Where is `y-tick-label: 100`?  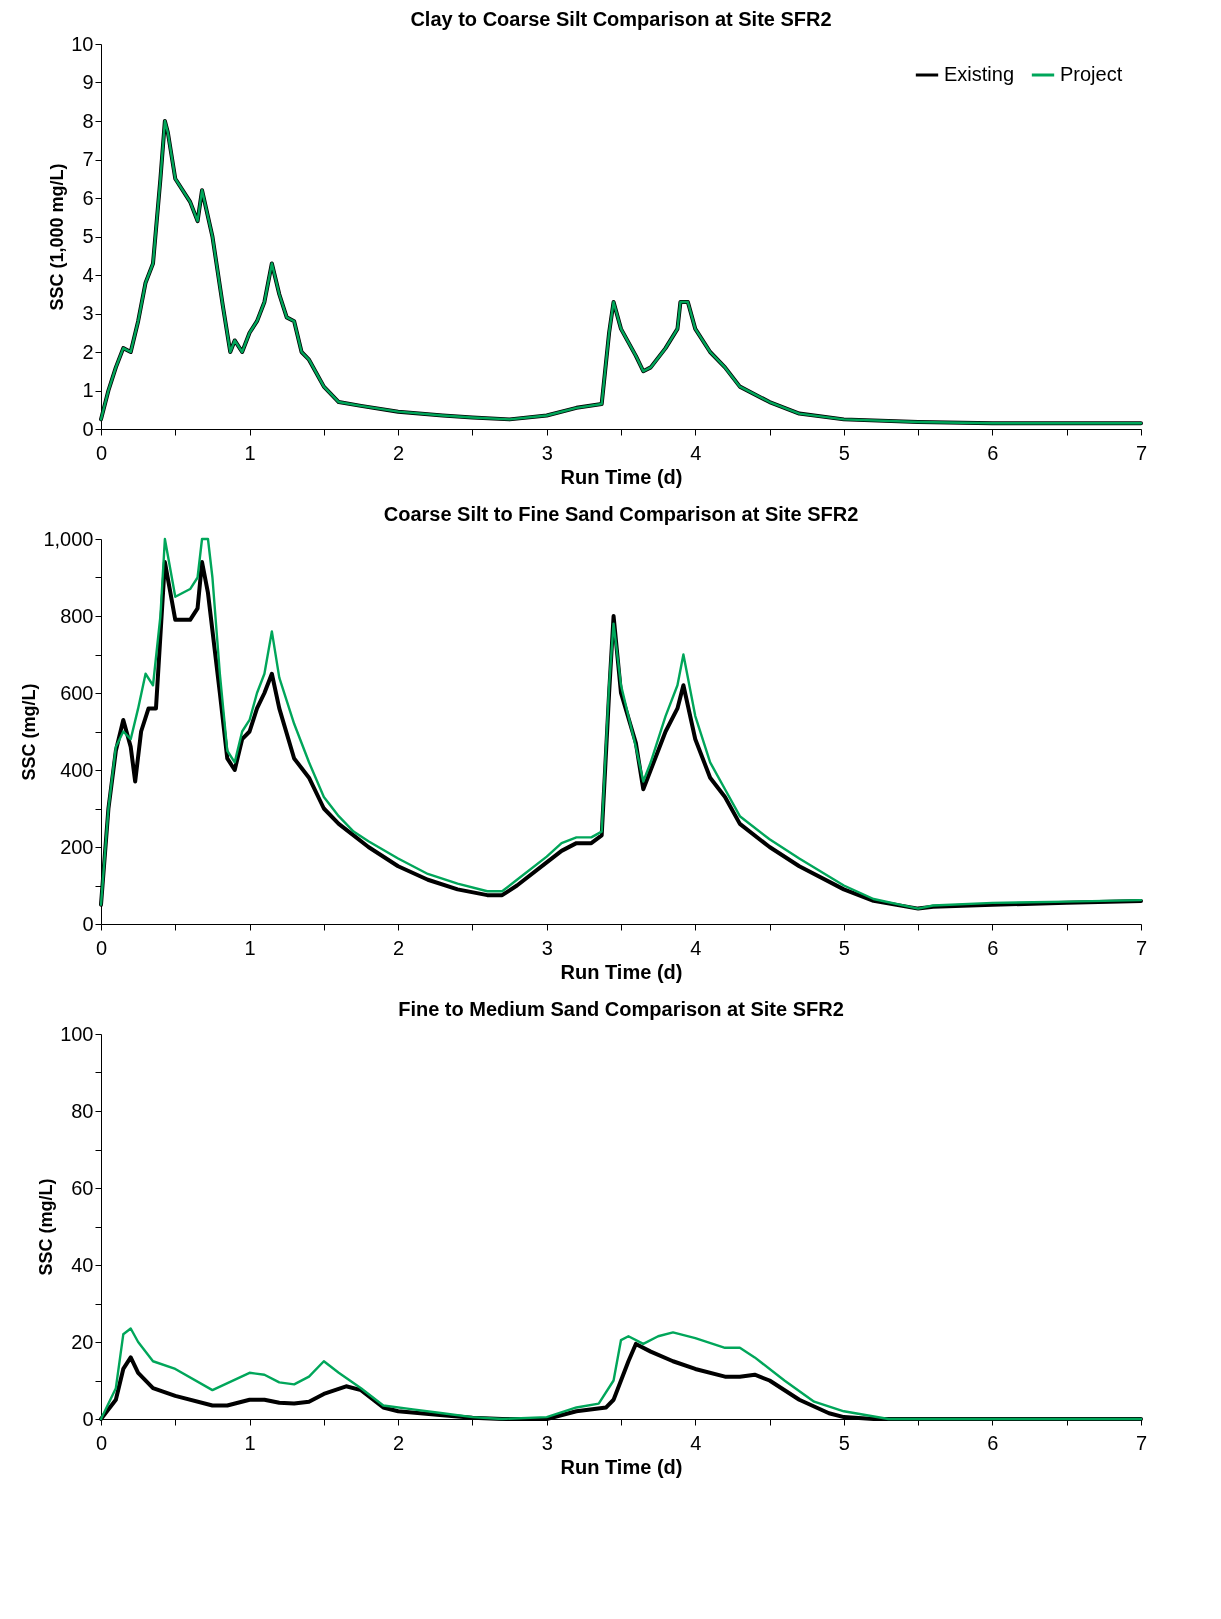 y-tick-label: 100 is located at coordinates (77, 1033).